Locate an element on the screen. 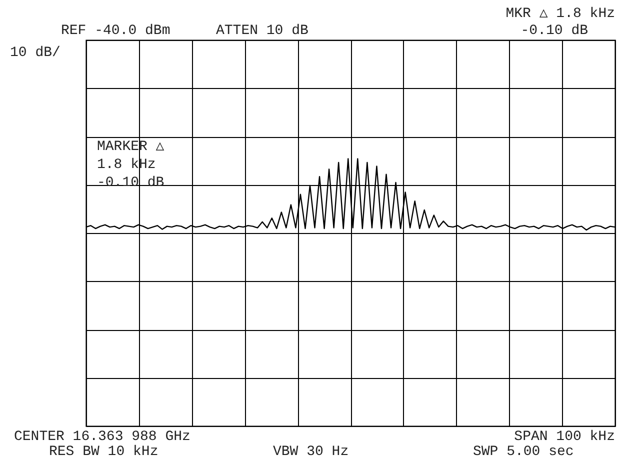 This screenshot has width=639, height=459. text: RES BW 10 kHz is located at coordinates (103, 451).